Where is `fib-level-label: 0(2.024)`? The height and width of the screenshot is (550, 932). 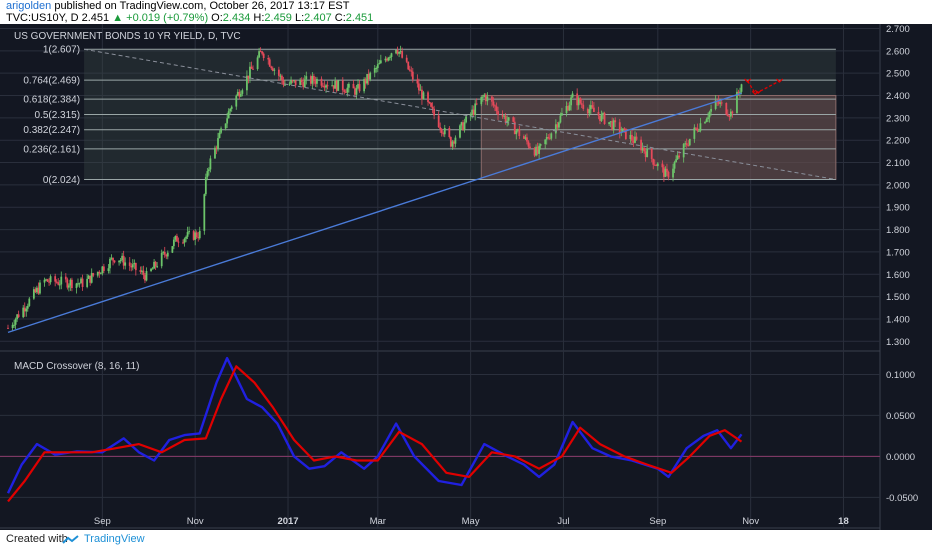 fib-level-label: 0(2.024) is located at coordinates (61, 180).